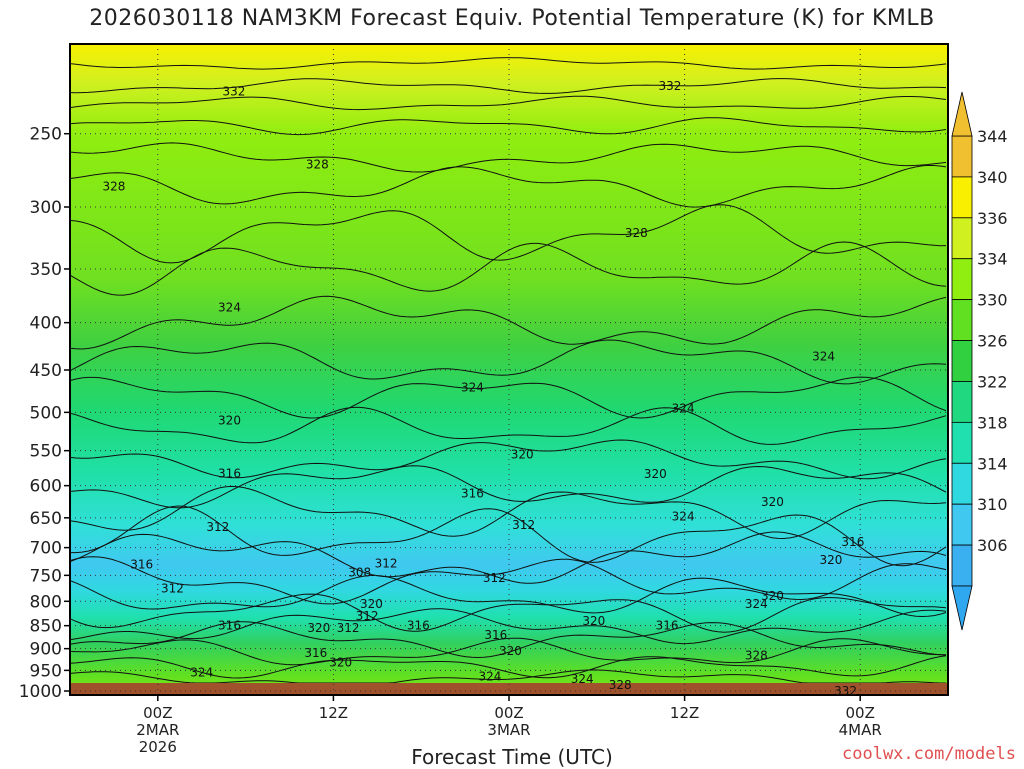 This screenshot has width=1024, height=769. What do you see at coordinates (46, 135) in the screenshot?
I see `y-tick-label: 250` at bounding box center [46, 135].